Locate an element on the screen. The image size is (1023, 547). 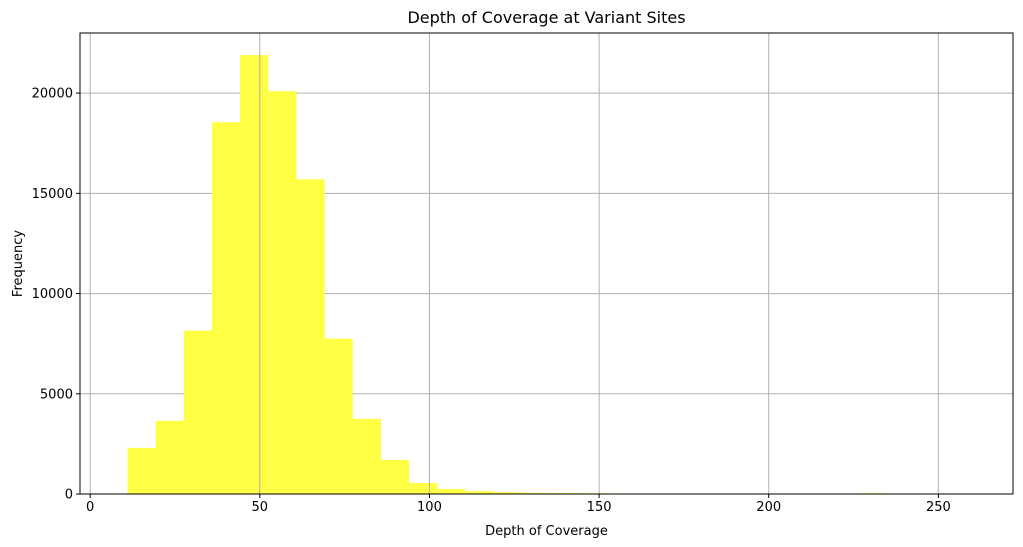
y-tick-label: 5000 is located at coordinates (56, 394).